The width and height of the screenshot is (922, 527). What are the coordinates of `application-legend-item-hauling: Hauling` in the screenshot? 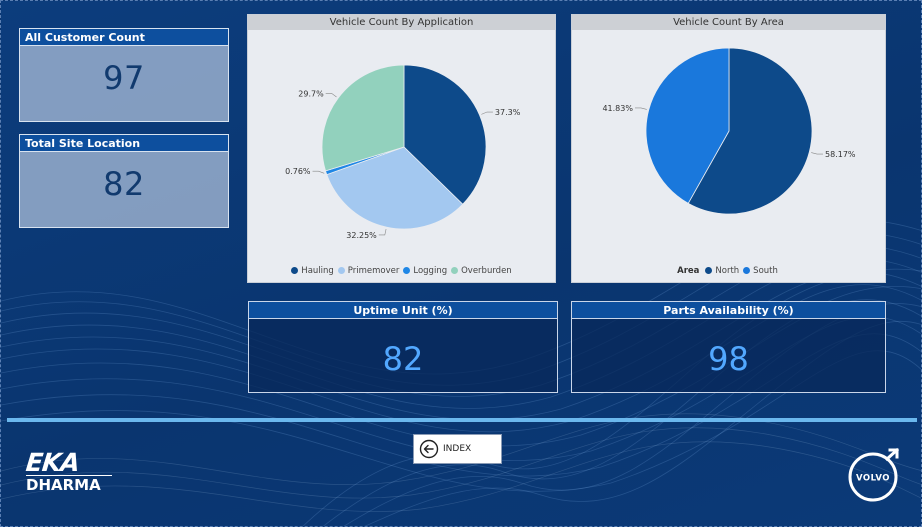 It's located at (312, 271).